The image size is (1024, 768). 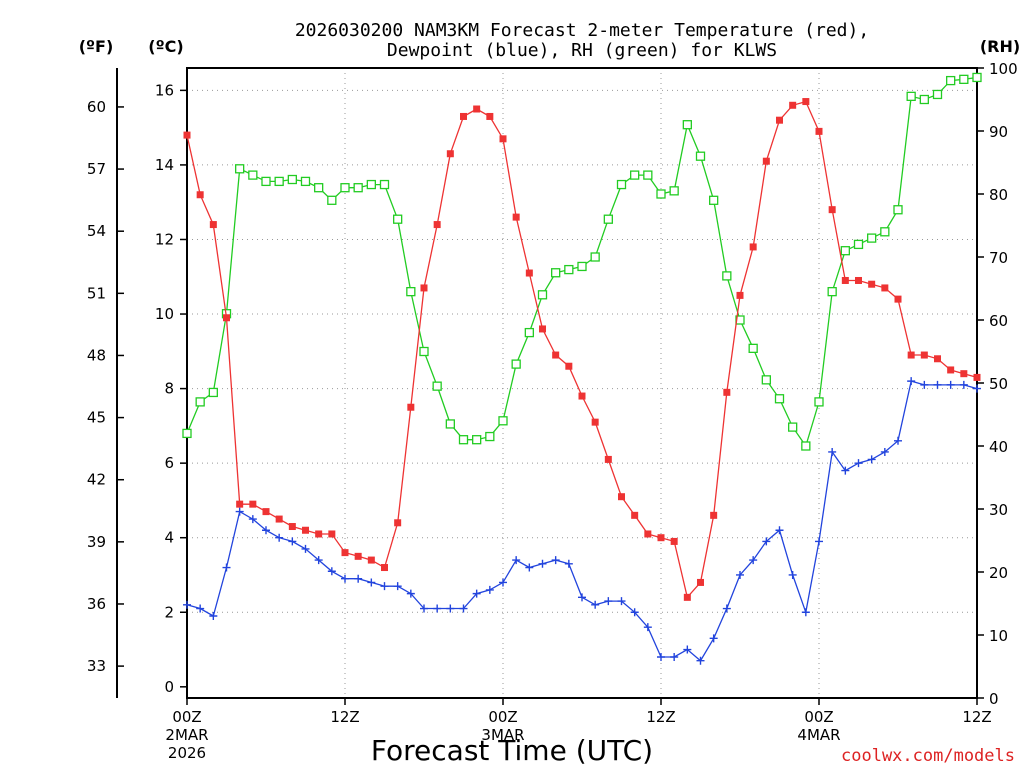 What do you see at coordinates (169, 612) in the screenshot?
I see `celsius-tick-label: 2` at bounding box center [169, 612].